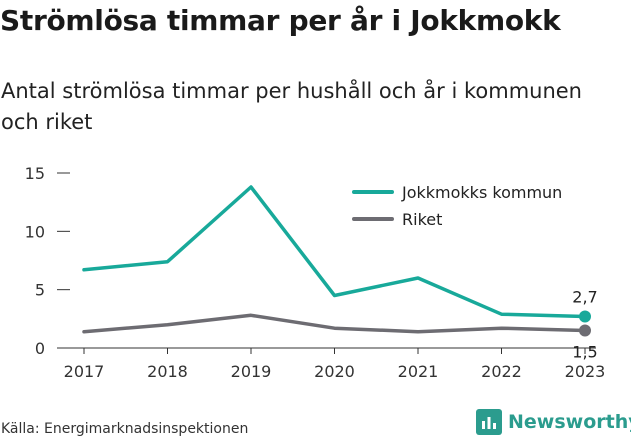 This screenshot has width=631, height=439. Describe the element at coordinates (584, 352) in the screenshot. I see `series-end-label: 1,5` at that location.